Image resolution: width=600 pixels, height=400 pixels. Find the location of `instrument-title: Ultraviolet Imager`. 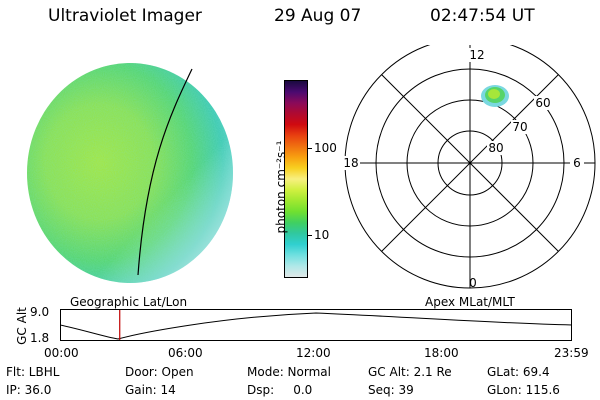

instrument-title: Ultraviolet Imager is located at coordinates (125, 16).